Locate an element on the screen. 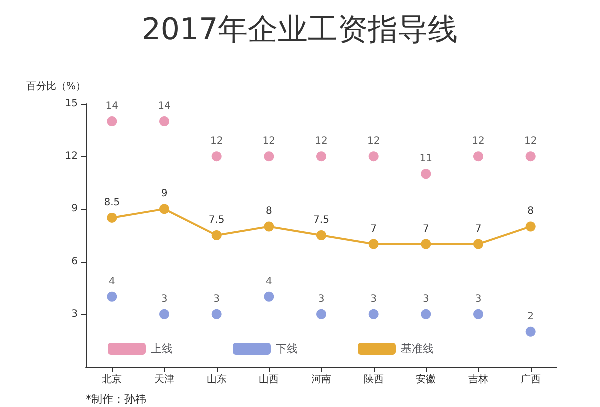  y-axis-title: 百分比（%） is located at coordinates (56, 86).